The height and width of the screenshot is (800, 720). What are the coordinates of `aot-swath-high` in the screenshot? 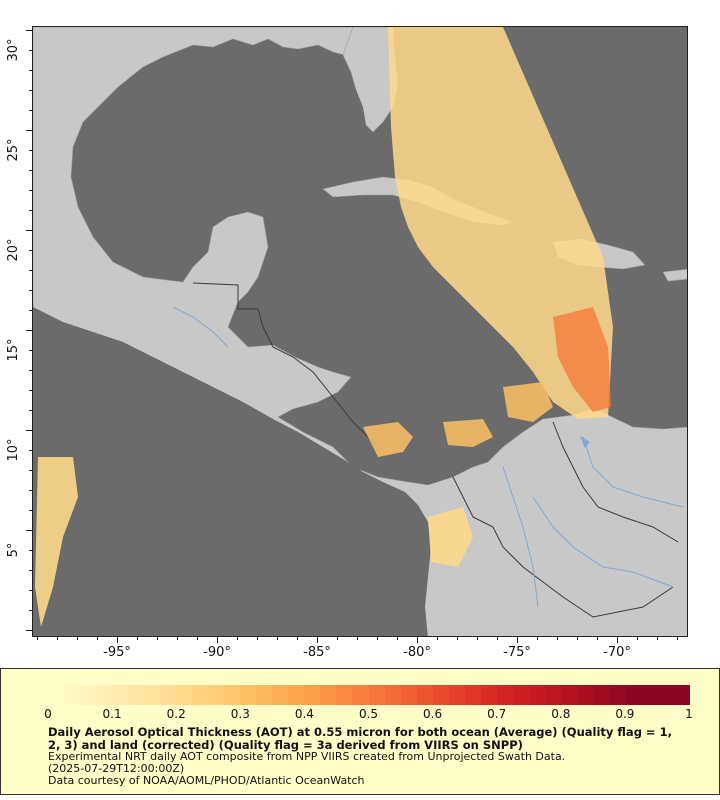 It's located at (582, 359).